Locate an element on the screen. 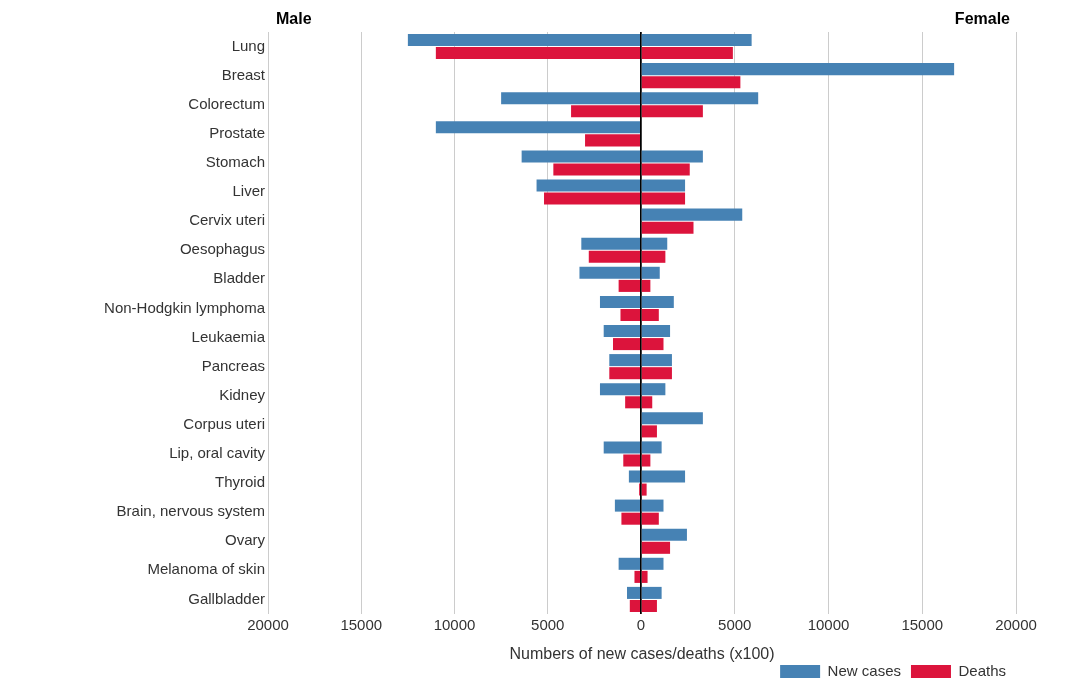  y-tick-label: Breast is located at coordinates (243, 74).